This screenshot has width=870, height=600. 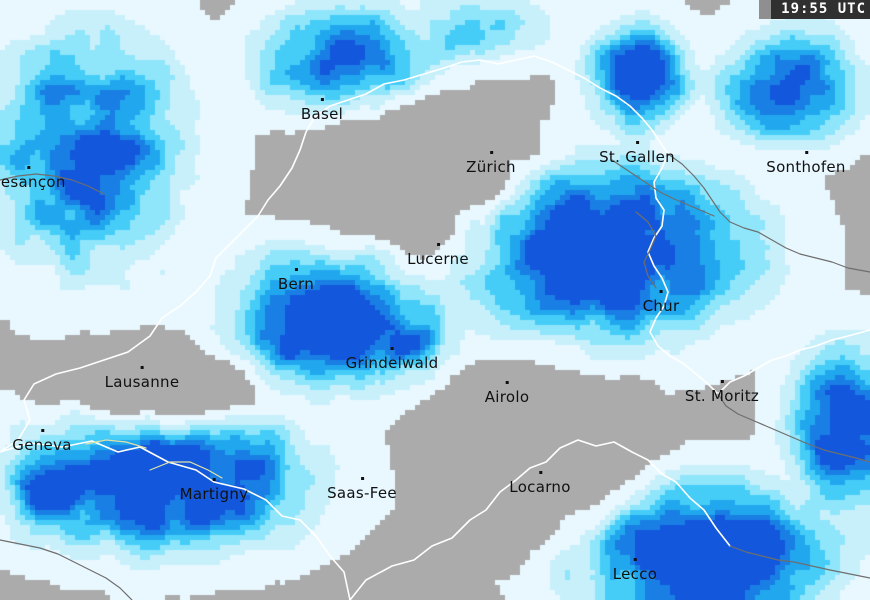 I want to click on city-label-martigny: Martigny, so click(x=214, y=490).